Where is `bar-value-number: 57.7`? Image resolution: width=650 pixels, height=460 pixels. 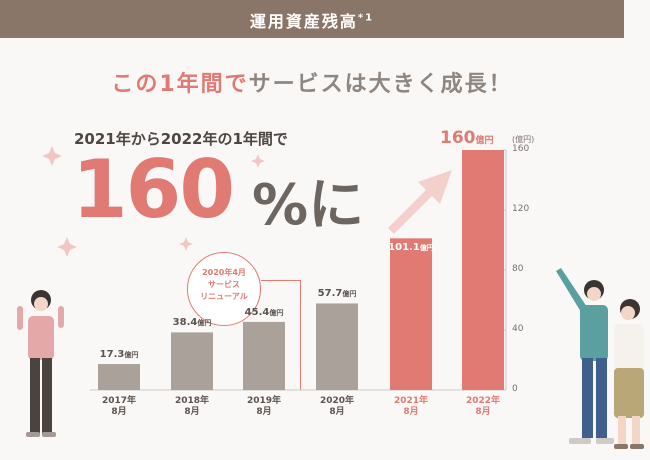 bar-value-number: 57.7 is located at coordinates (330, 294).